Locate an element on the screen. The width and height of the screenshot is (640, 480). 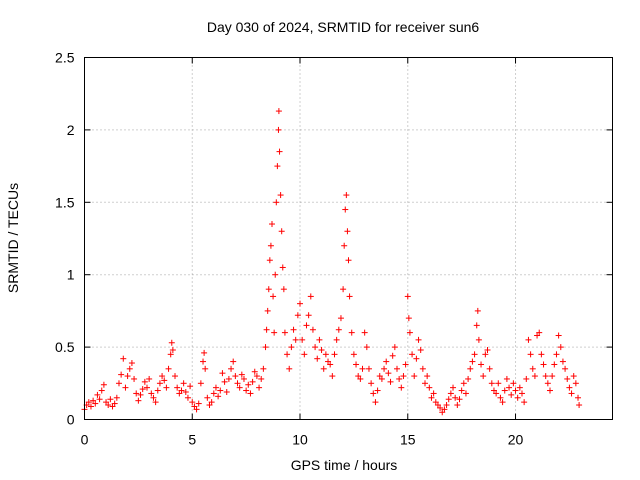
x-tick-label: 5 is located at coordinates (192, 440).